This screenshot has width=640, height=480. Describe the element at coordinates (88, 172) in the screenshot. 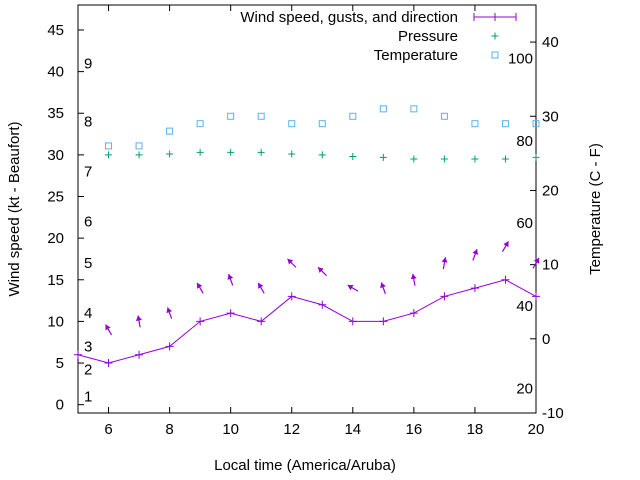

I see `beaufort-label: 7` at that location.